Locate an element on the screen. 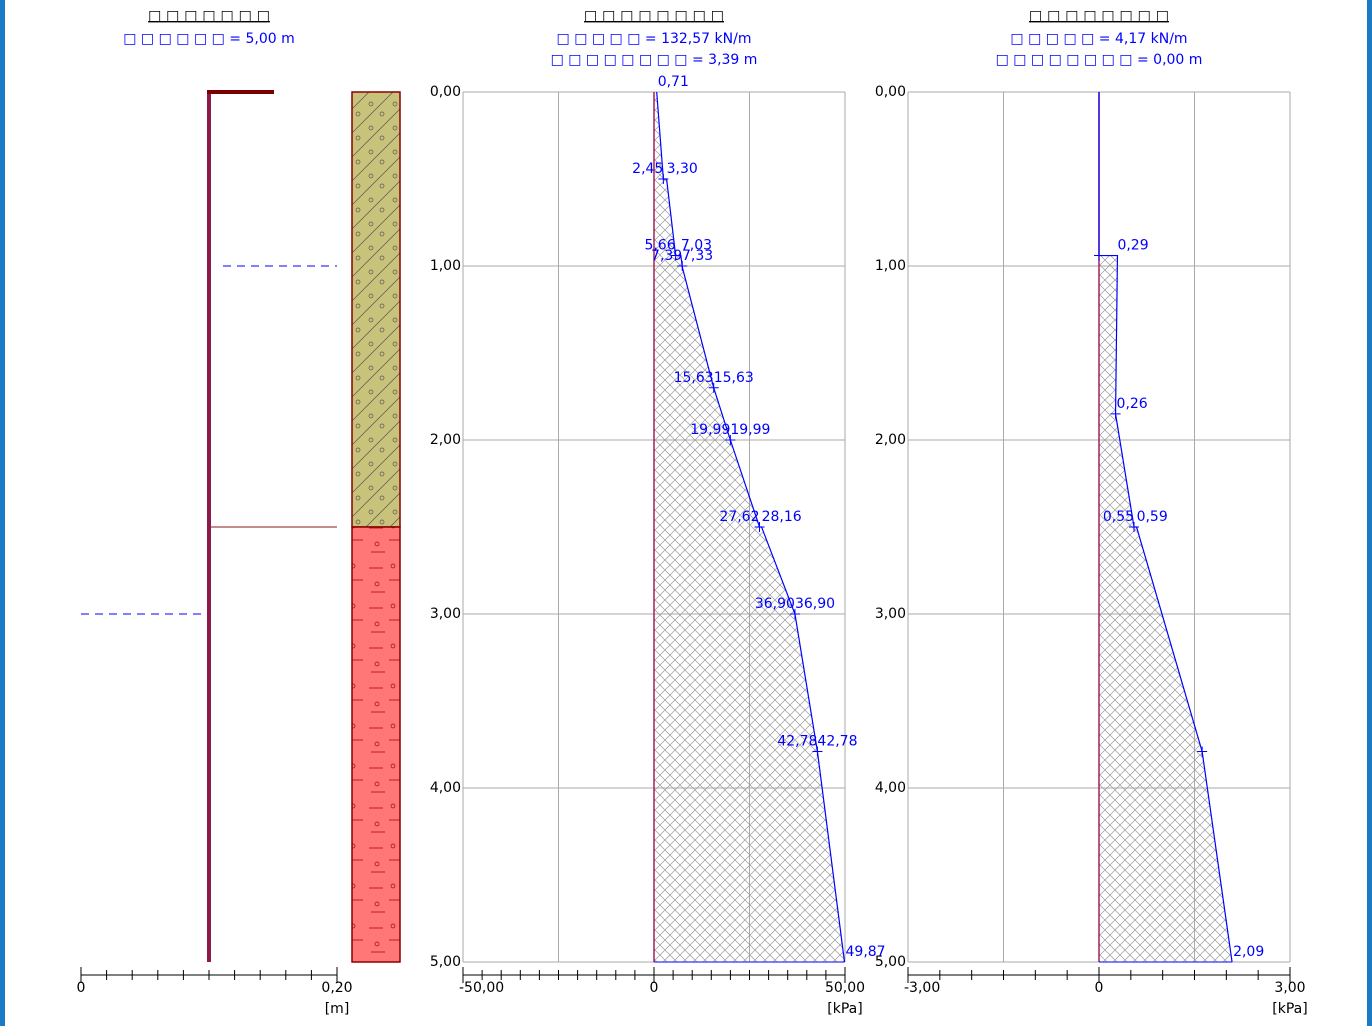 The image size is (1372, 1036). value-label: 2,09 is located at coordinates (1248, 952).